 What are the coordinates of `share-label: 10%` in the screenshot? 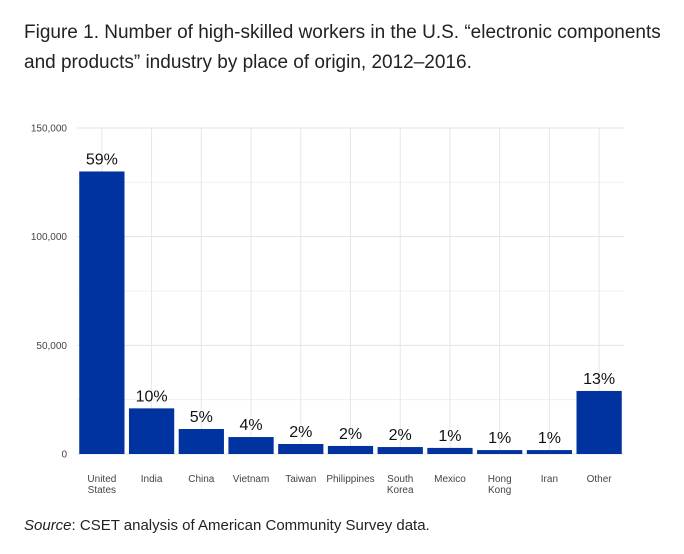 It's located at (152, 396).